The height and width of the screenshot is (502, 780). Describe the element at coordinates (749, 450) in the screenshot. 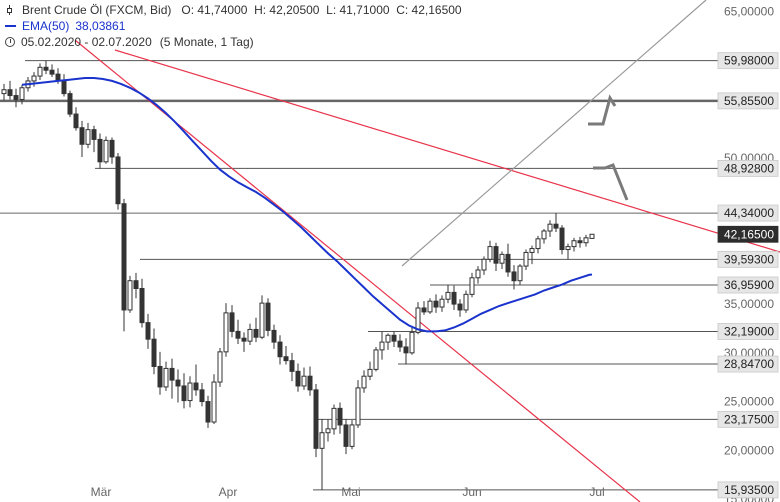

I see `y-tick-label: 20,00000` at that location.